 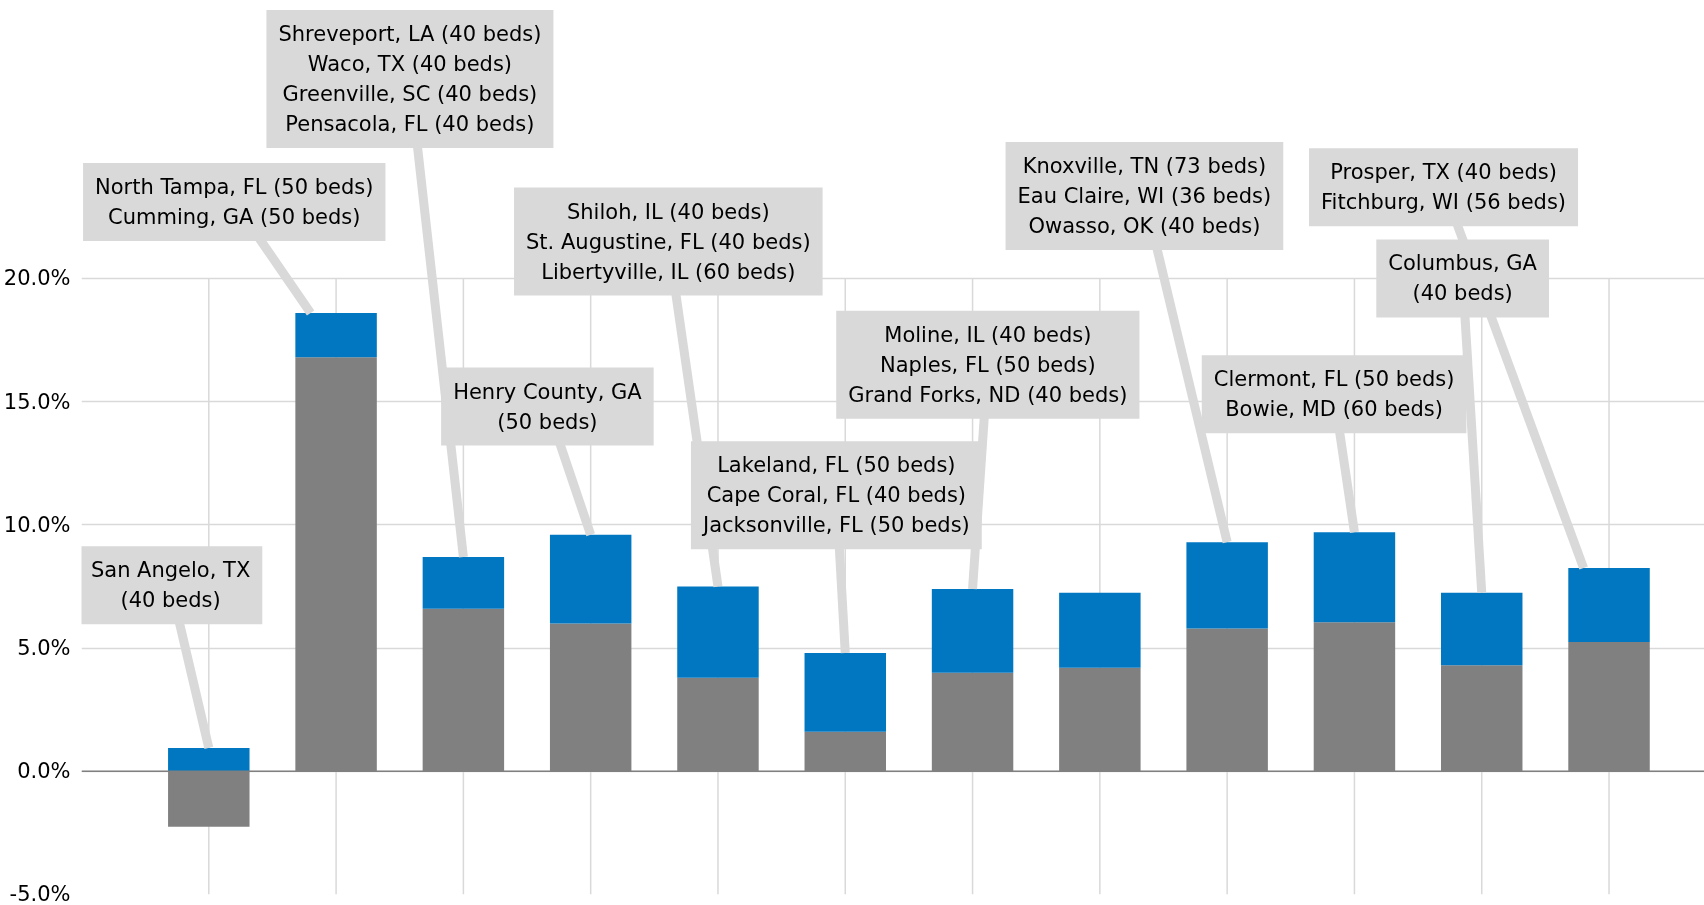 I want to click on y-tick-label: 10.0%, so click(x=37, y=524).